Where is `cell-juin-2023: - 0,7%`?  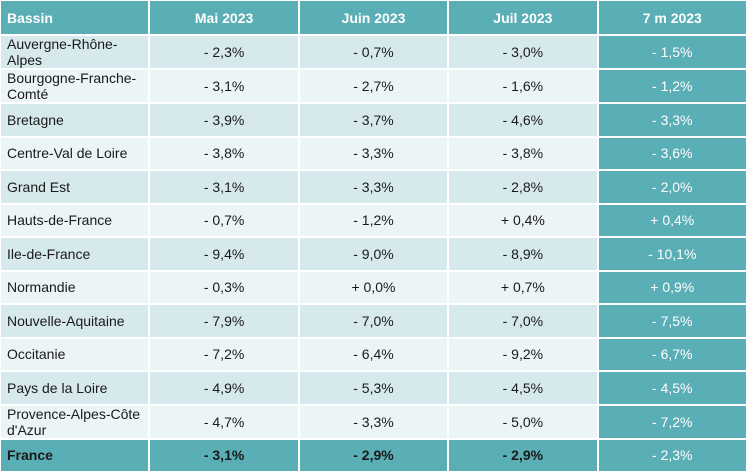
cell-juin-2023: - 0,7% is located at coordinates (373, 52).